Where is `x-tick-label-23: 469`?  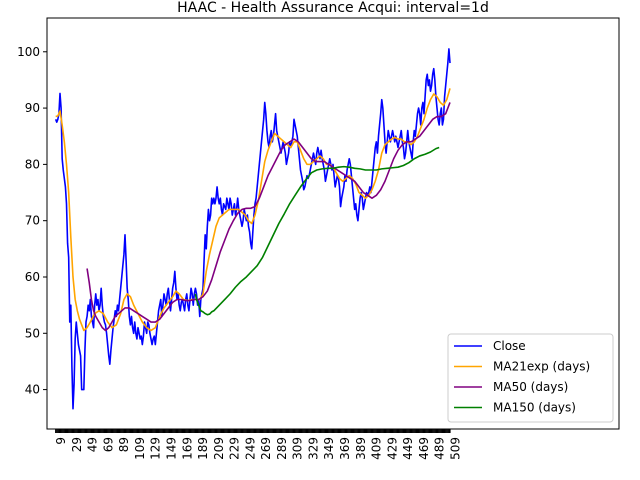 x-tick-label-23: 469 is located at coordinates (424, 448).